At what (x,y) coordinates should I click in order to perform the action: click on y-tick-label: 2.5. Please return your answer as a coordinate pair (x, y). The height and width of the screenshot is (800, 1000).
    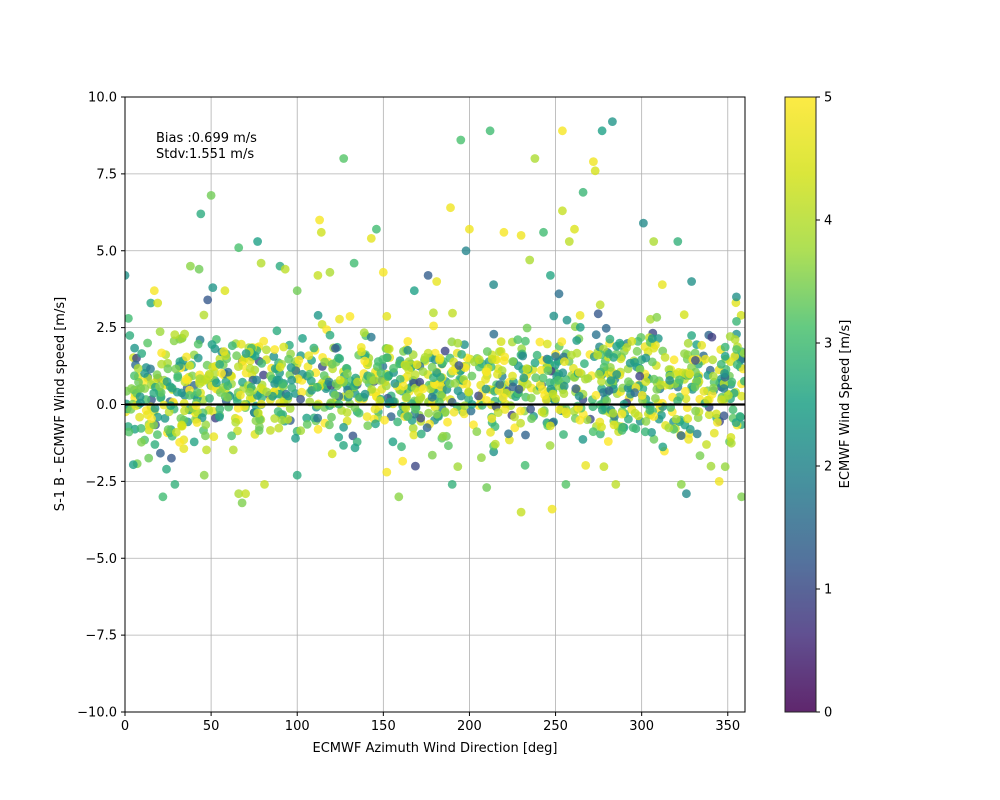
    Looking at the image, I should click on (106, 328).